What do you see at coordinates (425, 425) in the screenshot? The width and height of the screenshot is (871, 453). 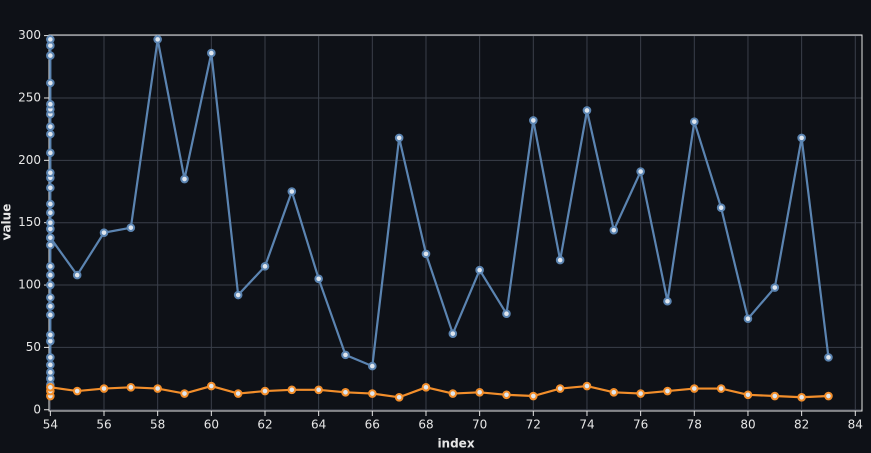 I see `x-tick-label: 68` at bounding box center [425, 425].